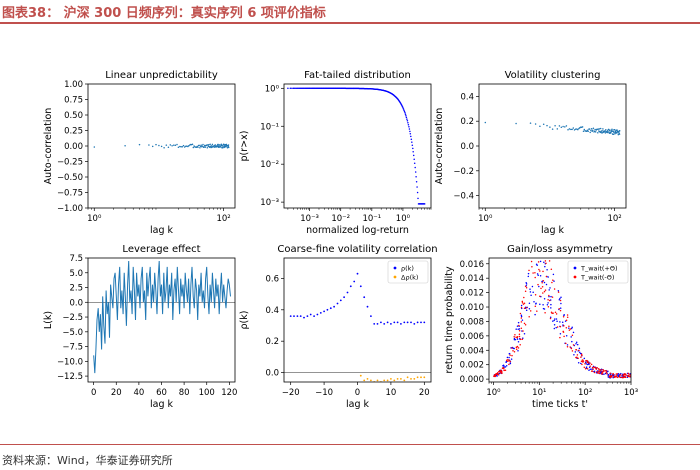  I want to click on legend-label: Δρ(k), so click(409, 278).